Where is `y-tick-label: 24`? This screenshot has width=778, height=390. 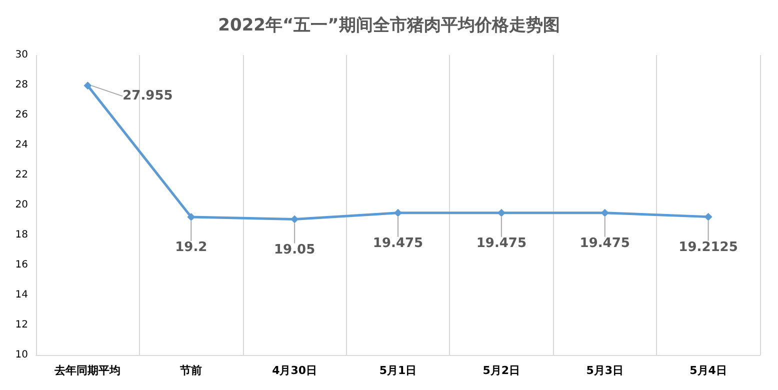
y-tick-label: 24 is located at coordinates (21, 145).